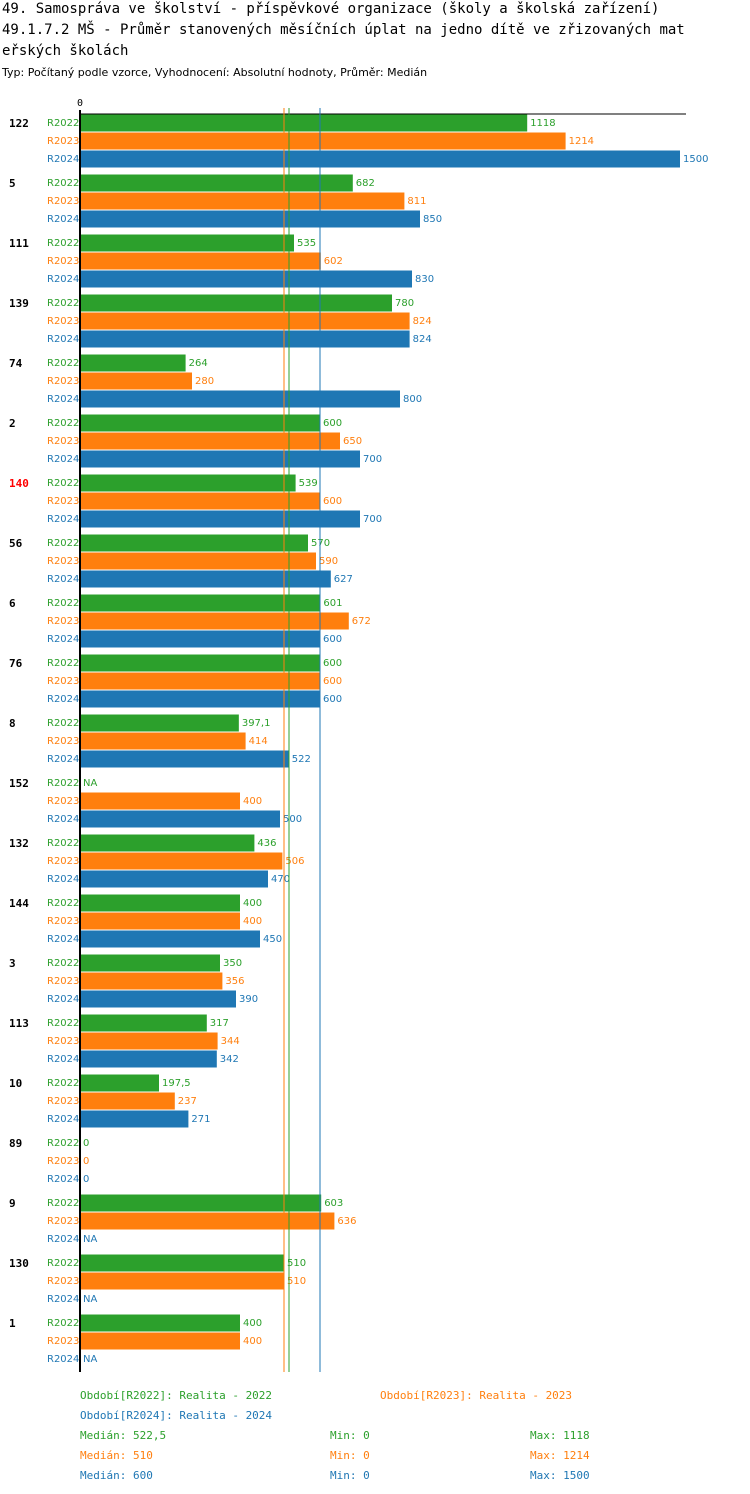 Image resolution: width=750 pixels, height=1494 pixels. Describe the element at coordinates (12, 723) in the screenshot. I see `category-label: 8` at that location.